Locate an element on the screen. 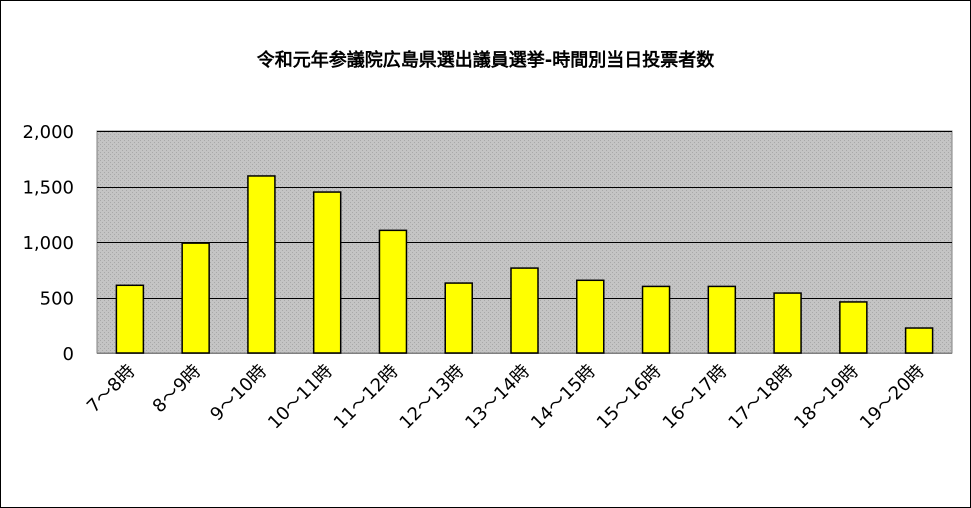 This screenshot has width=971, height=508. y-tick-label: 1,000 is located at coordinates (48, 243).